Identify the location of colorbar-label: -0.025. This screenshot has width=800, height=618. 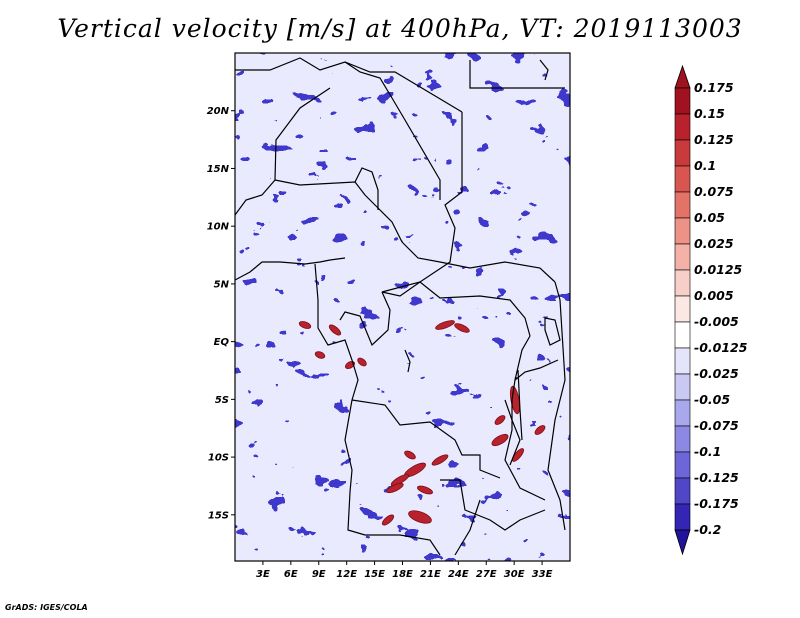
(716, 373).